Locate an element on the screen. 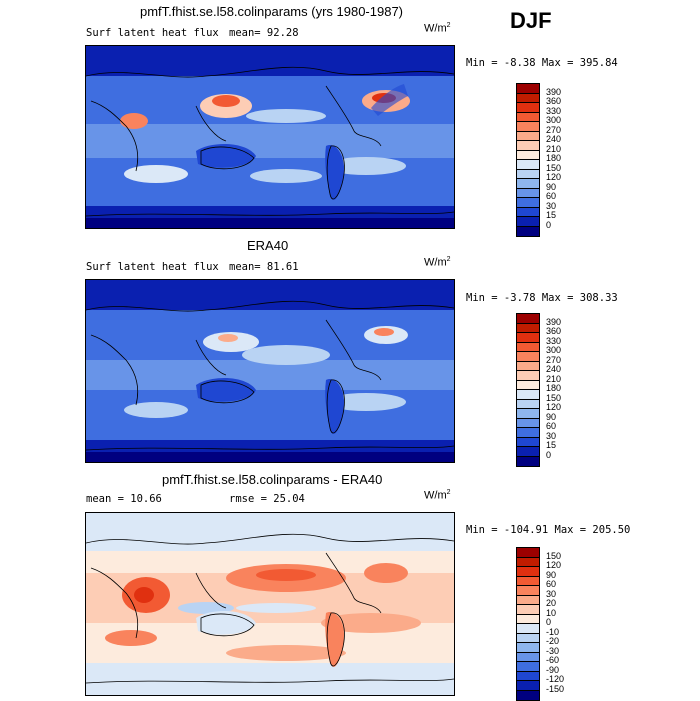  panel-3-units: W/m2 is located at coordinates (437, 495).